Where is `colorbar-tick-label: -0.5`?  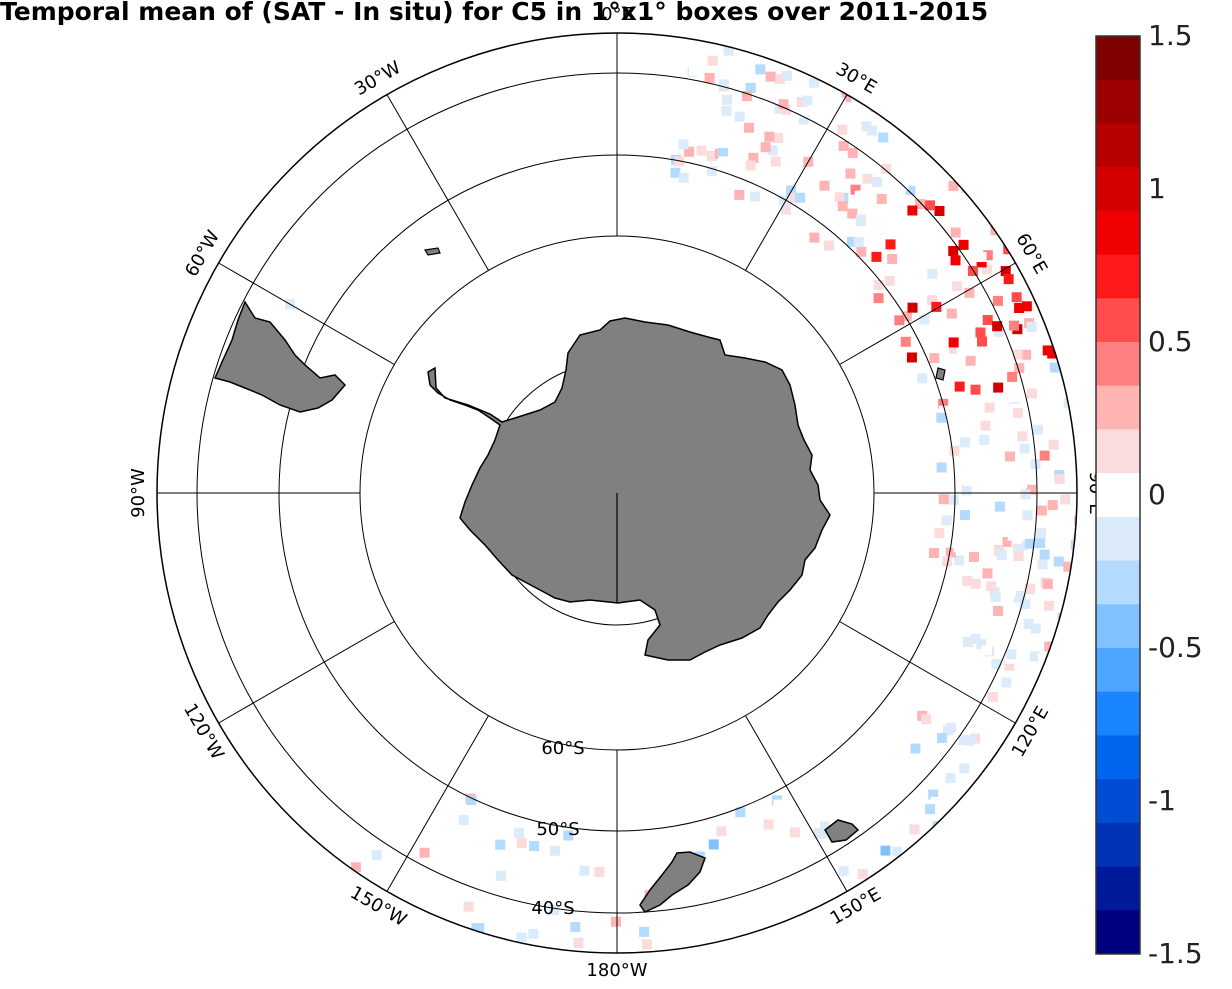 colorbar-tick-label: -0.5 is located at coordinates (1175, 647).